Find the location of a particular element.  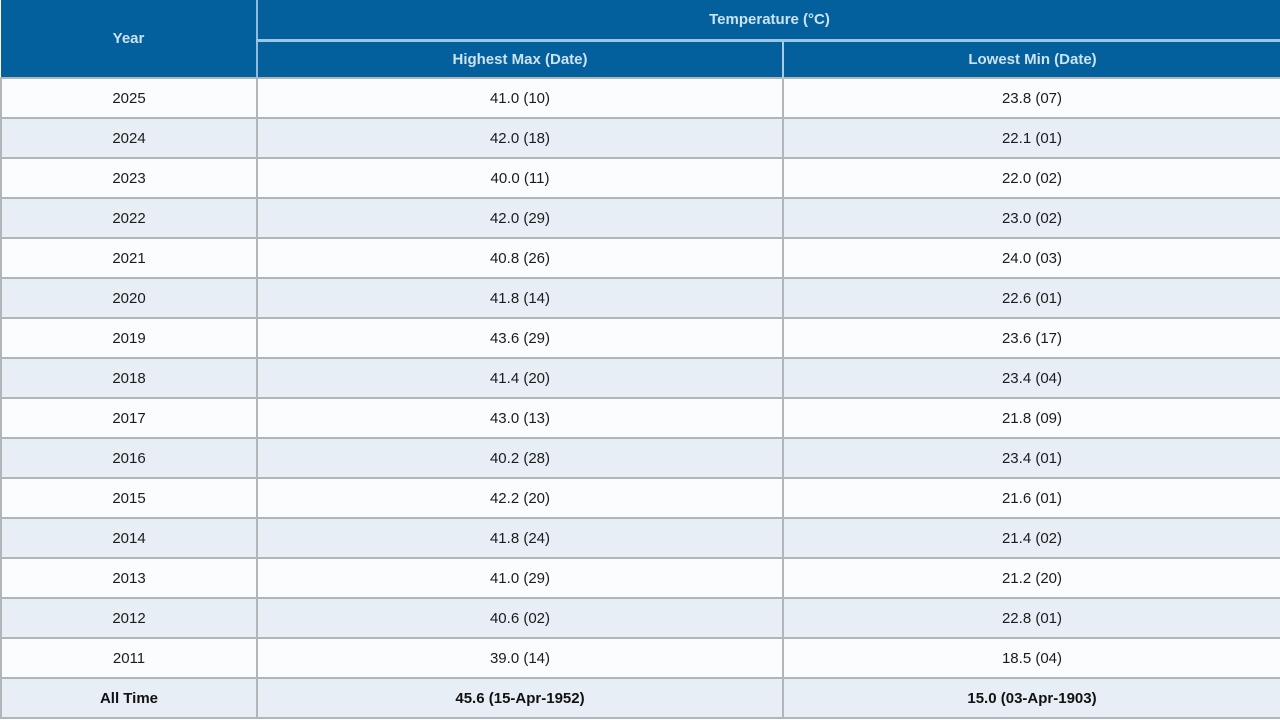

year-cell: 2024 is located at coordinates (129, 138).